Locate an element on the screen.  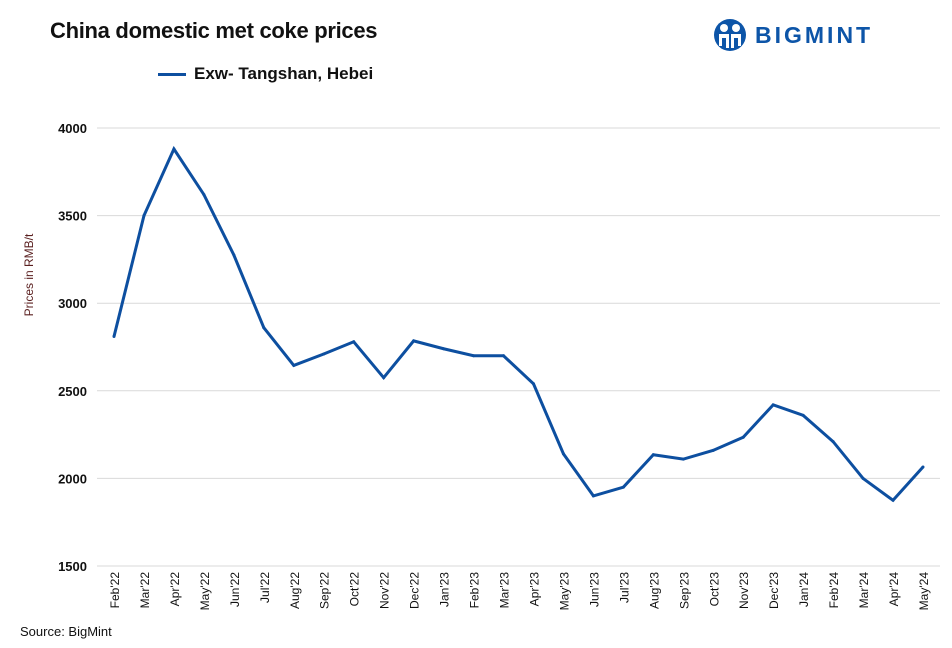
x-tick-label: May'22 is located at coordinates (205, 591).